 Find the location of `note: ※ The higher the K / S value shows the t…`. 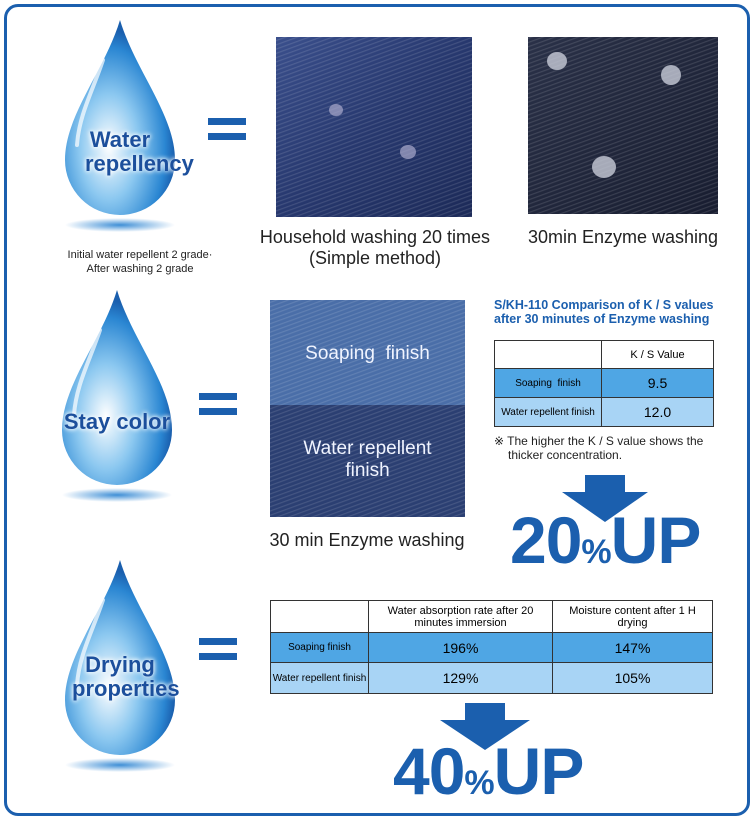

note: ※ The higher the K / S value shows the t… is located at coordinates (609, 448).